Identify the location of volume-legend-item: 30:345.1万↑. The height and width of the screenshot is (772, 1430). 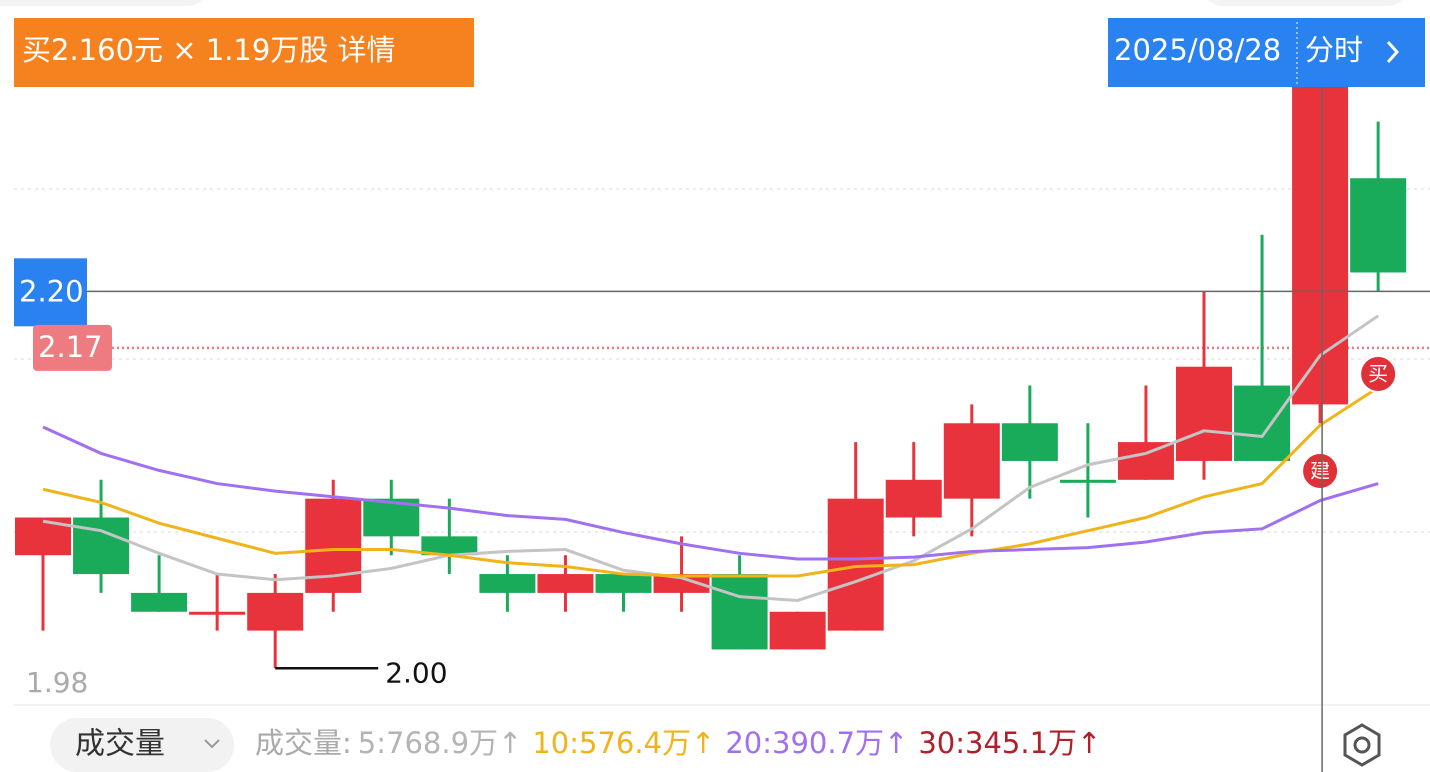
(1009, 743).